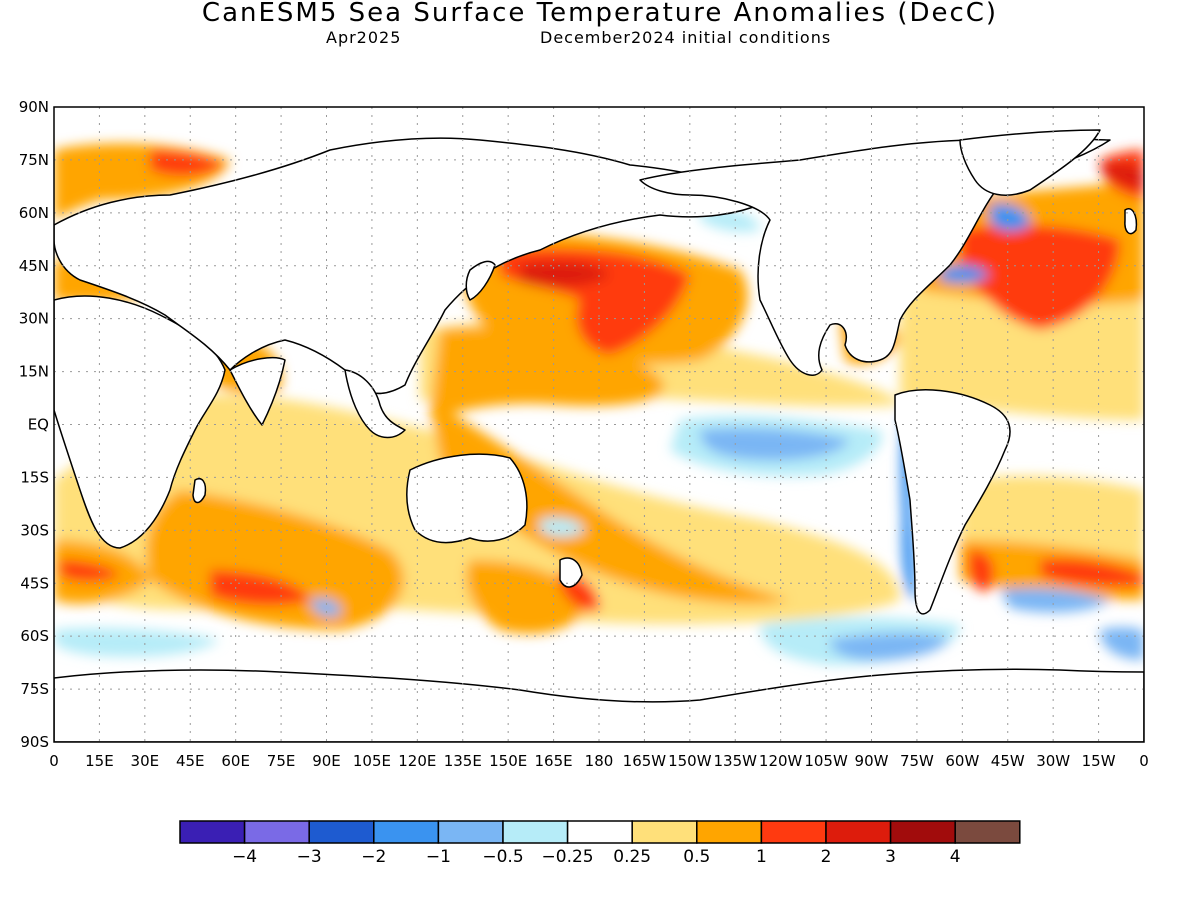 This screenshot has width=1200, height=900. What do you see at coordinates (34, 636) in the screenshot?
I see `lat-label: 60S` at bounding box center [34, 636].